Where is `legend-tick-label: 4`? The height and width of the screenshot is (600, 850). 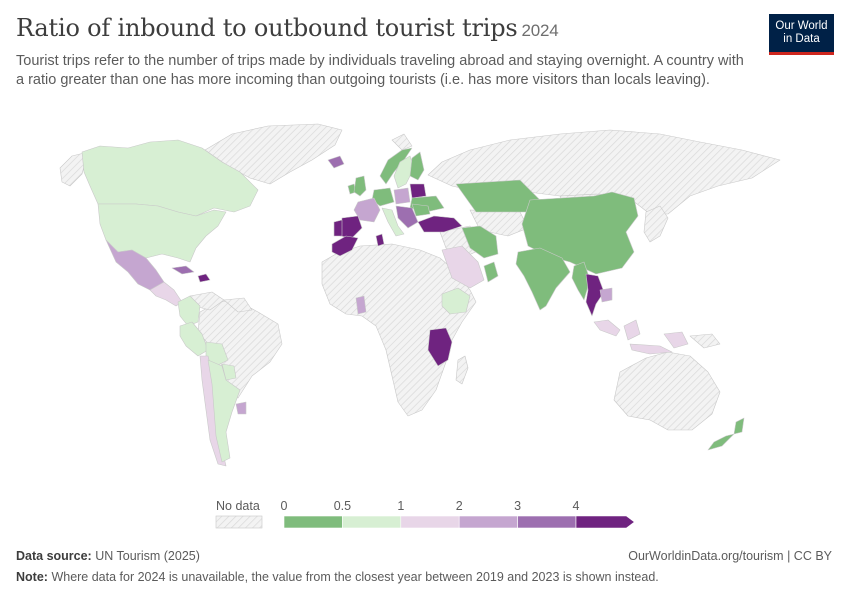
legend-tick-label: 4 is located at coordinates (576, 506).